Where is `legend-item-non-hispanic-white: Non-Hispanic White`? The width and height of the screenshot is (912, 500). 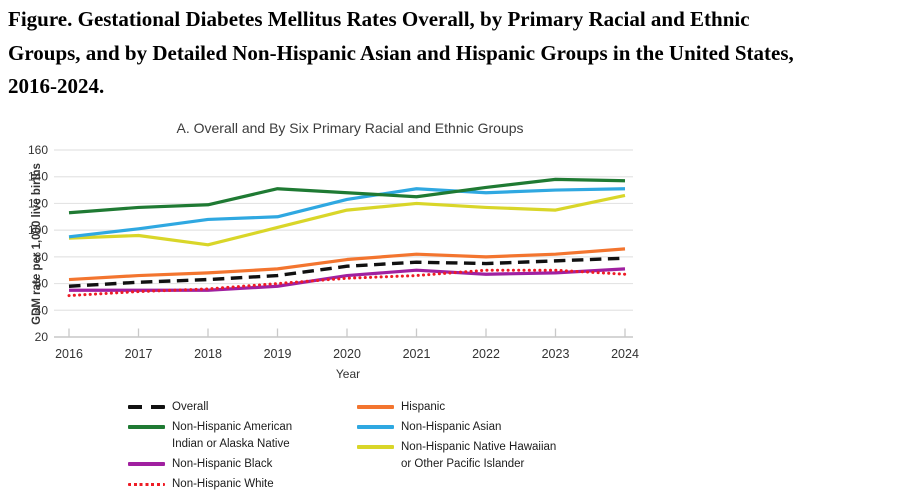
legend-item-non-hispanic-white: Non-Hispanic White is located at coordinates (210, 484).